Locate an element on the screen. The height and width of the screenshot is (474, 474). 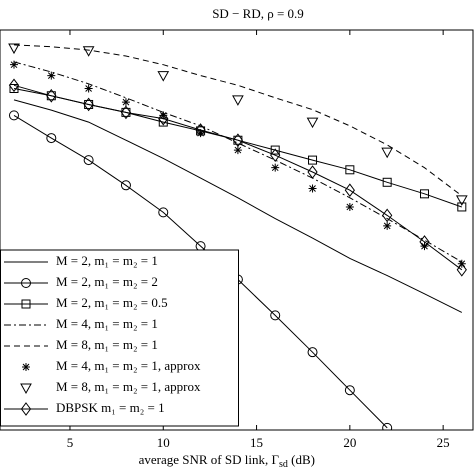
x-axis-label: average SNR of SD link, Γsd (dB) is located at coordinates (227, 461).